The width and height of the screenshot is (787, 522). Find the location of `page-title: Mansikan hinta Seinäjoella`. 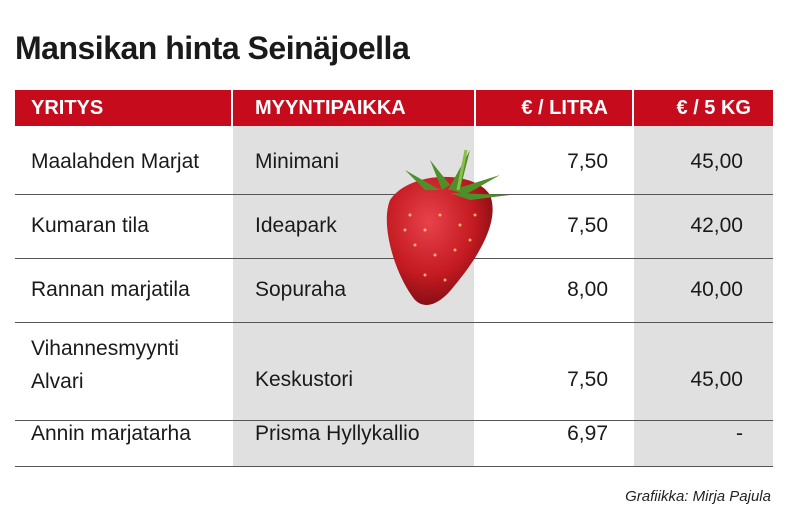

page-title: Mansikan hinta Seinäjoella is located at coordinates (212, 48).